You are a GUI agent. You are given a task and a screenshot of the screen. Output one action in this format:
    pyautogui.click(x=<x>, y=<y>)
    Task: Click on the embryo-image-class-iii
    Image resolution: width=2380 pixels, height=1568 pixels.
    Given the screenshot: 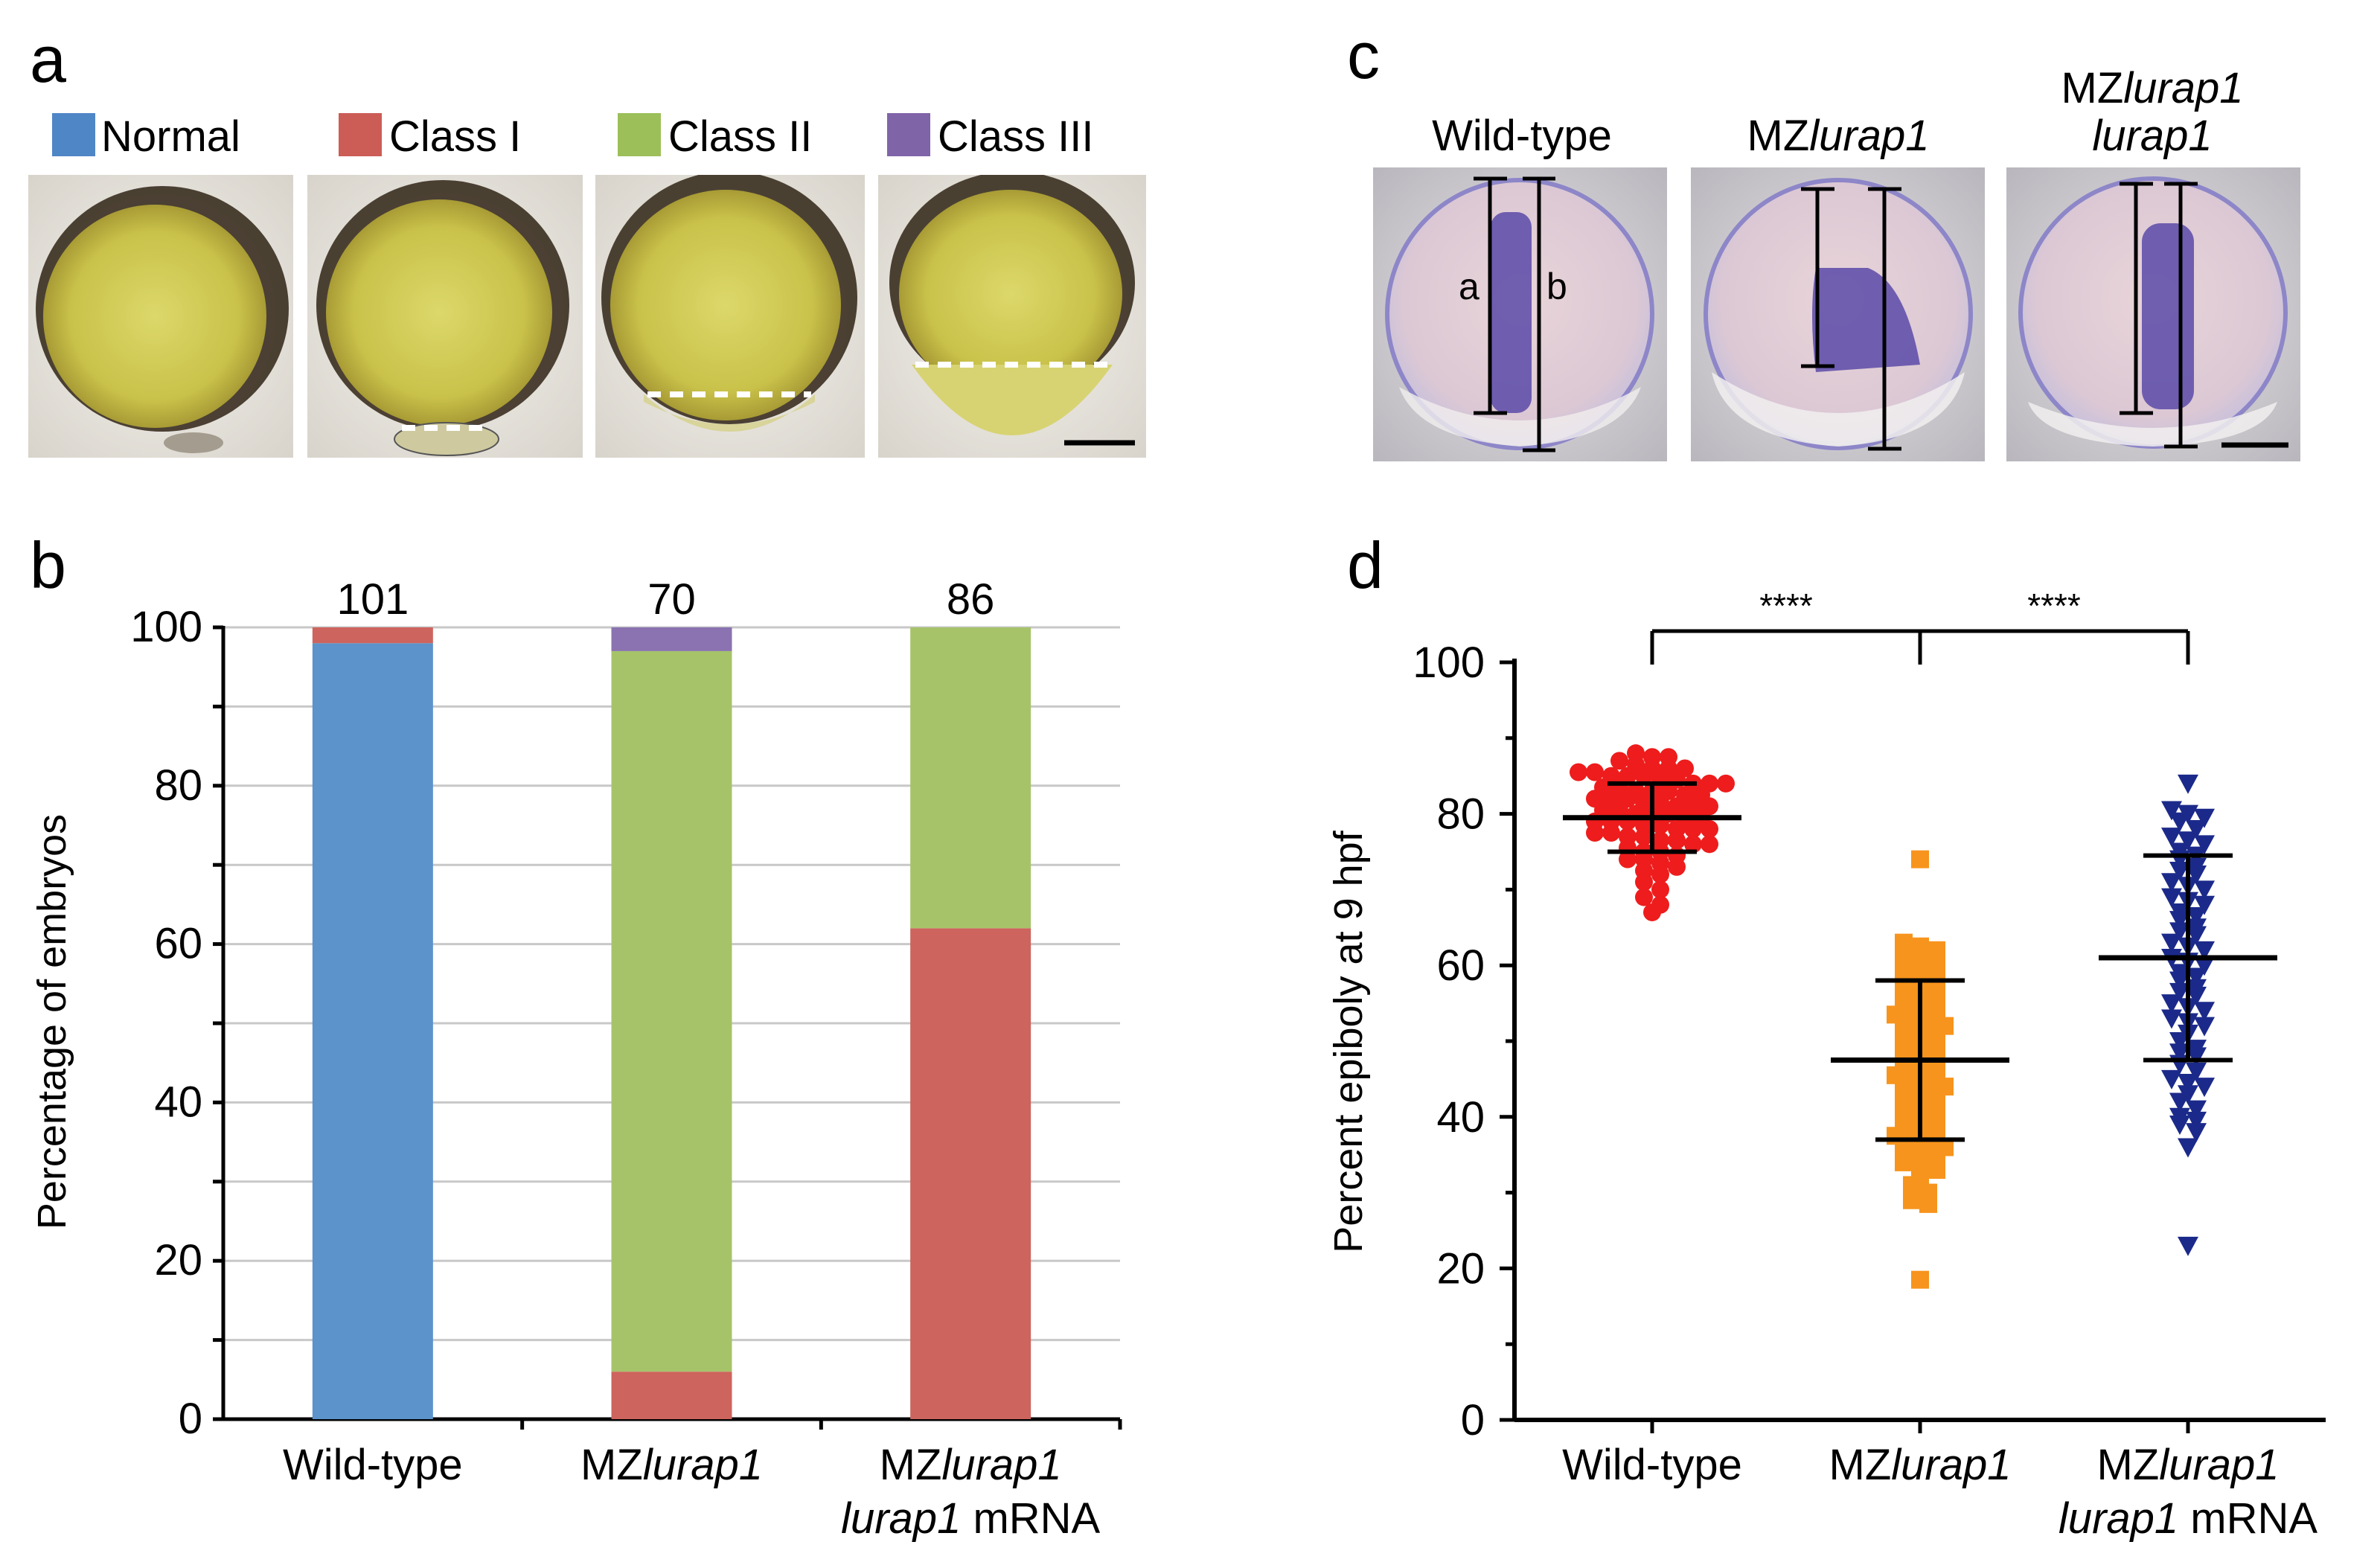 What is the action you would take?
    pyautogui.click(x=1012, y=316)
    